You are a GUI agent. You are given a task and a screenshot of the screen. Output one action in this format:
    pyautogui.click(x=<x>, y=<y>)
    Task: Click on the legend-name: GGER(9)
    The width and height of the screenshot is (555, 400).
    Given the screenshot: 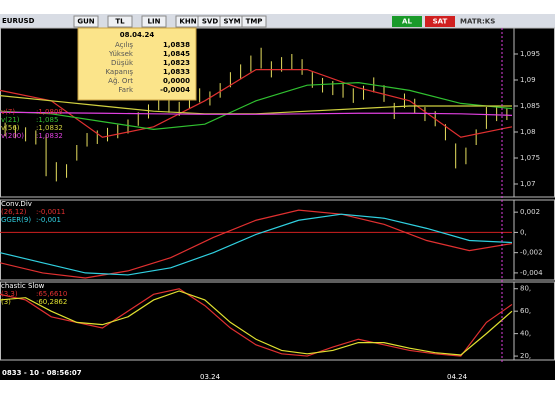 What is the action you would take?
    pyautogui.click(x=16, y=220)
    